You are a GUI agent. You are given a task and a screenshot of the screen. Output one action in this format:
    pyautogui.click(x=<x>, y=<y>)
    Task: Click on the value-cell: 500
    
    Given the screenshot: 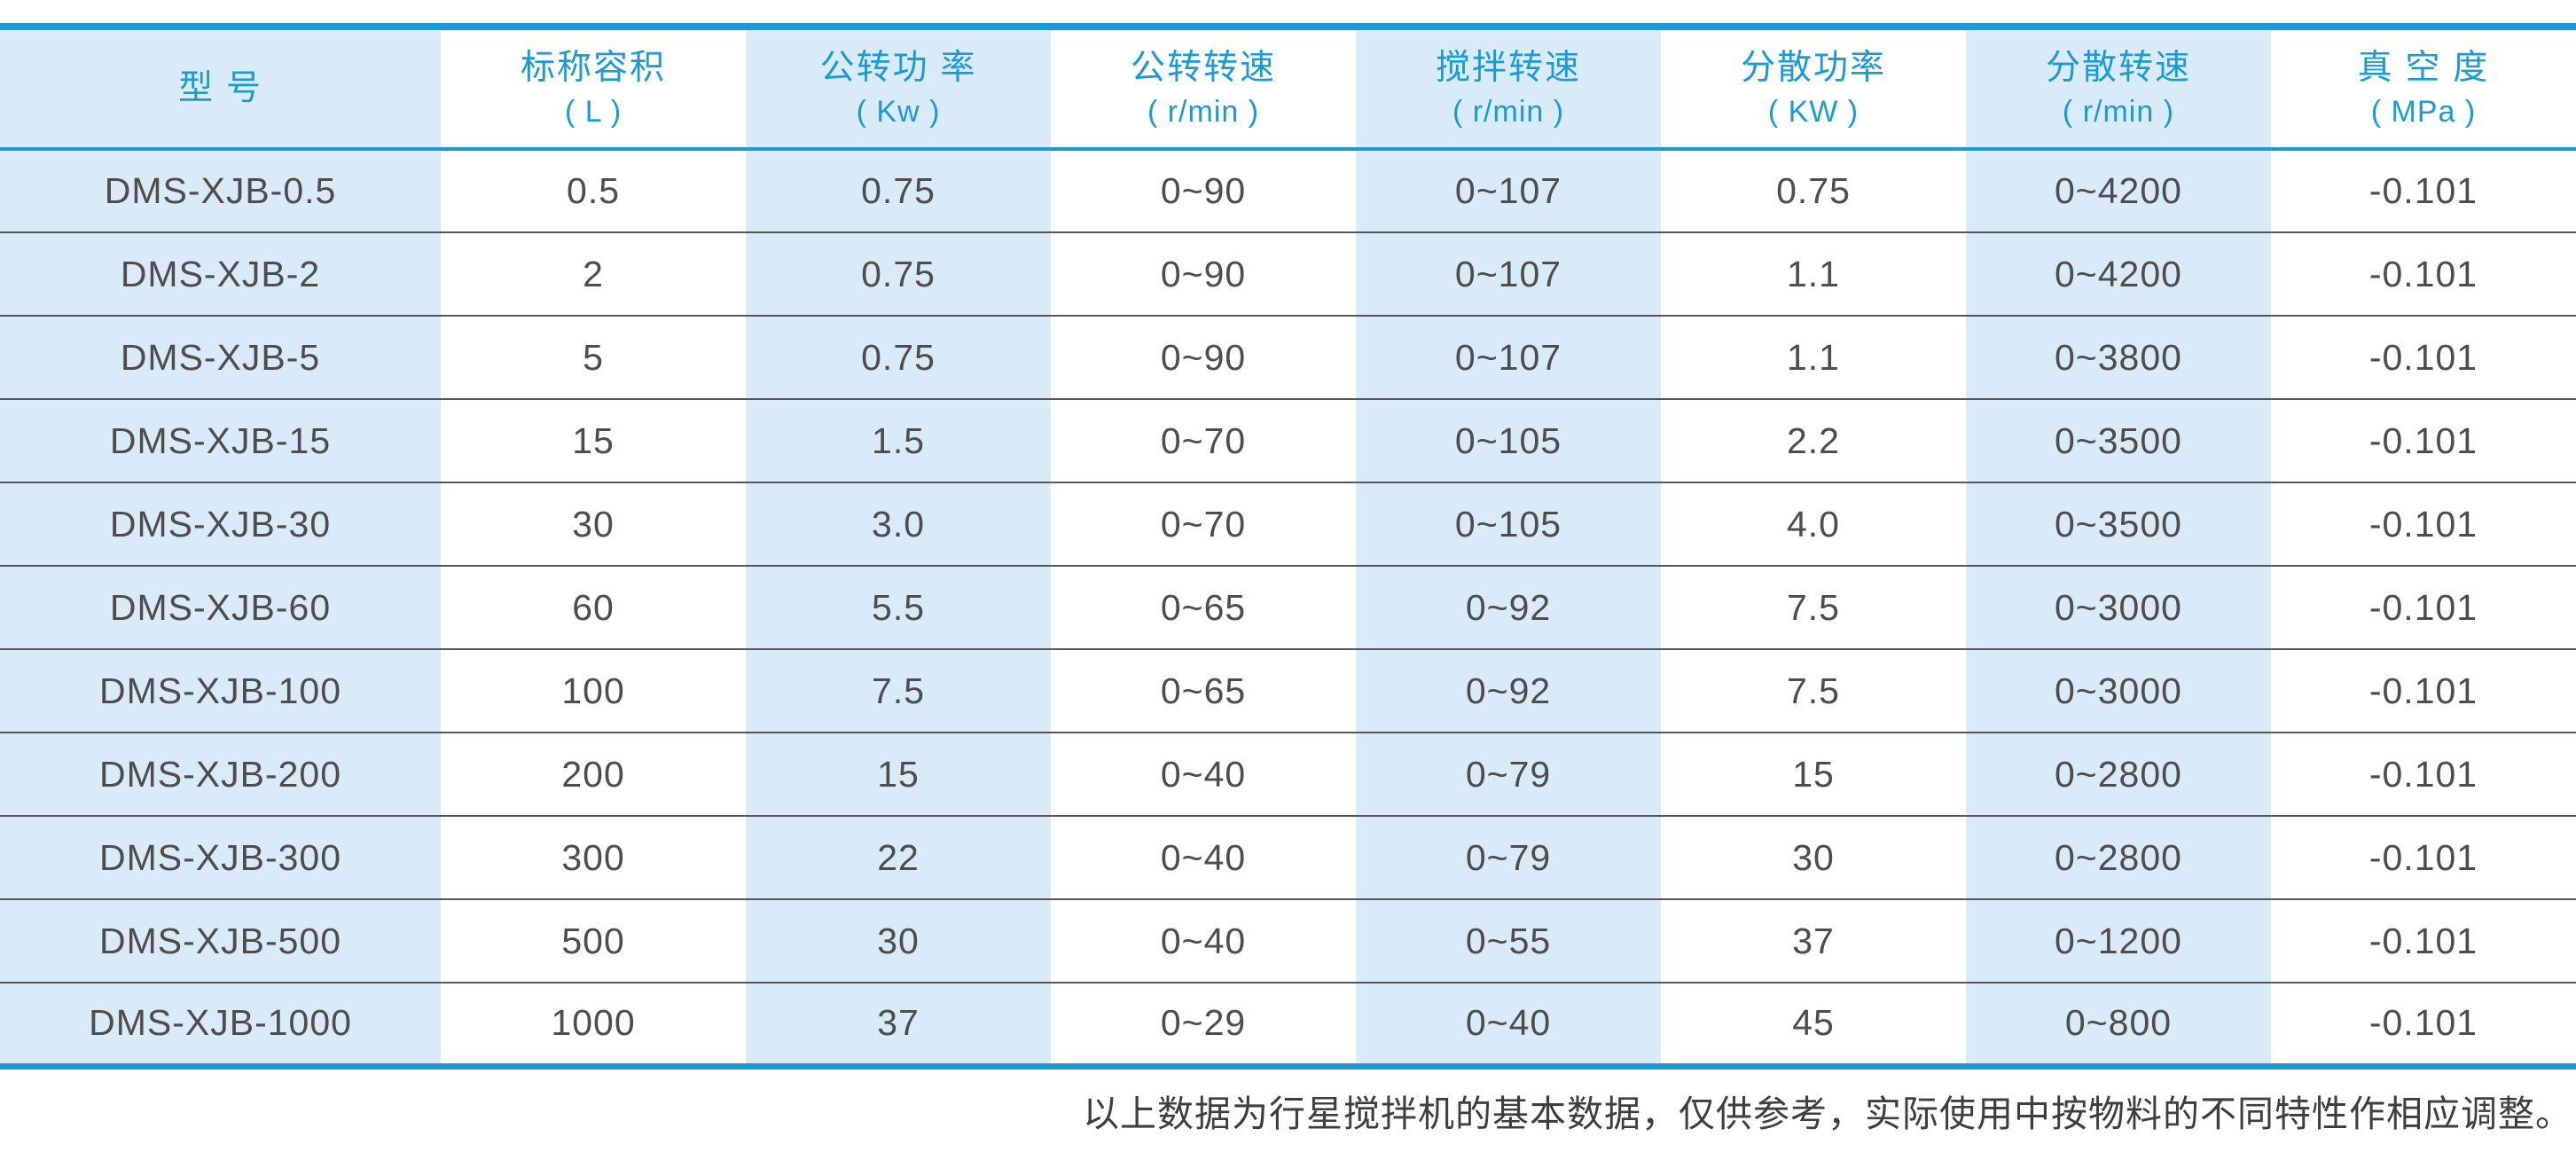 What is the action you would take?
    pyautogui.click(x=593, y=940)
    